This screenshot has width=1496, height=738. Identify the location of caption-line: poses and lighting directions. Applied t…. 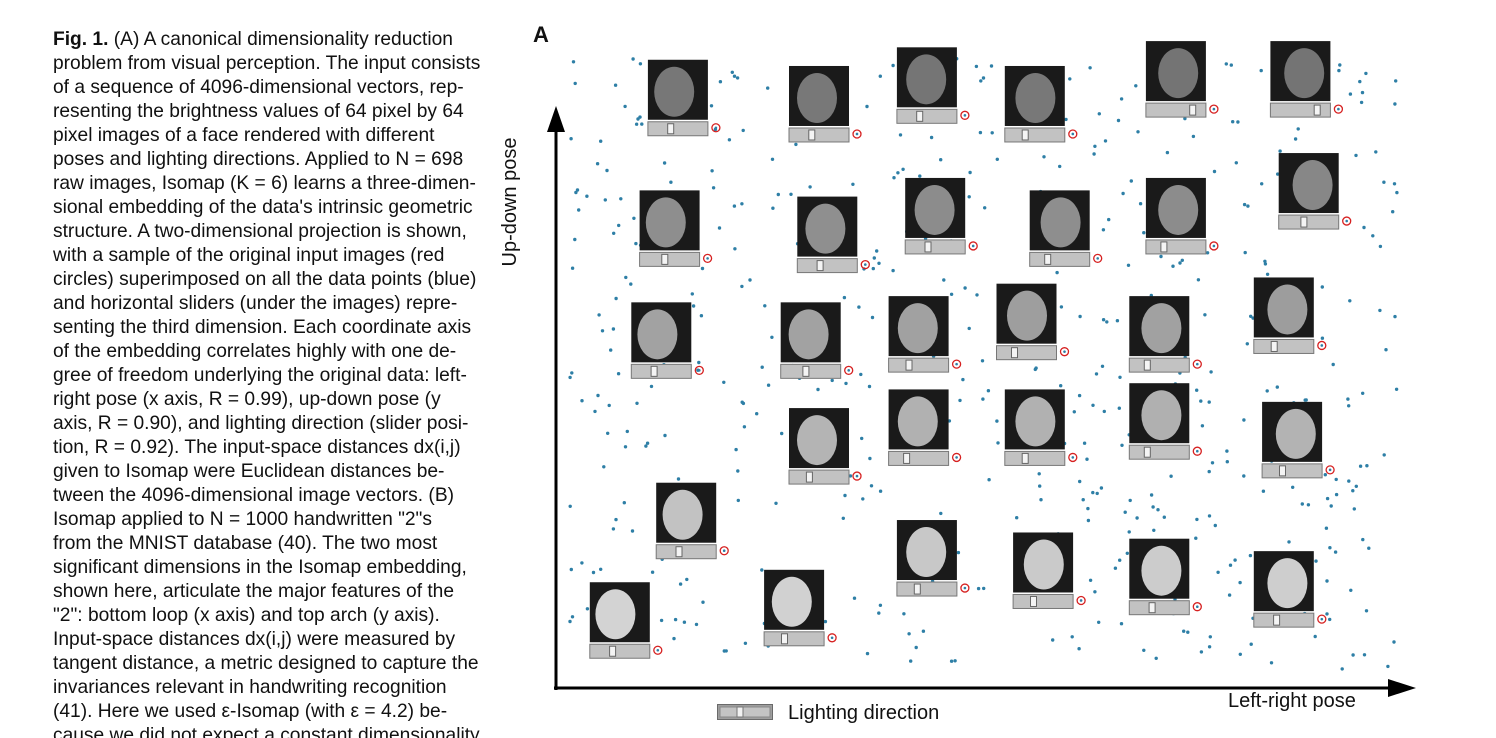
(258, 159).